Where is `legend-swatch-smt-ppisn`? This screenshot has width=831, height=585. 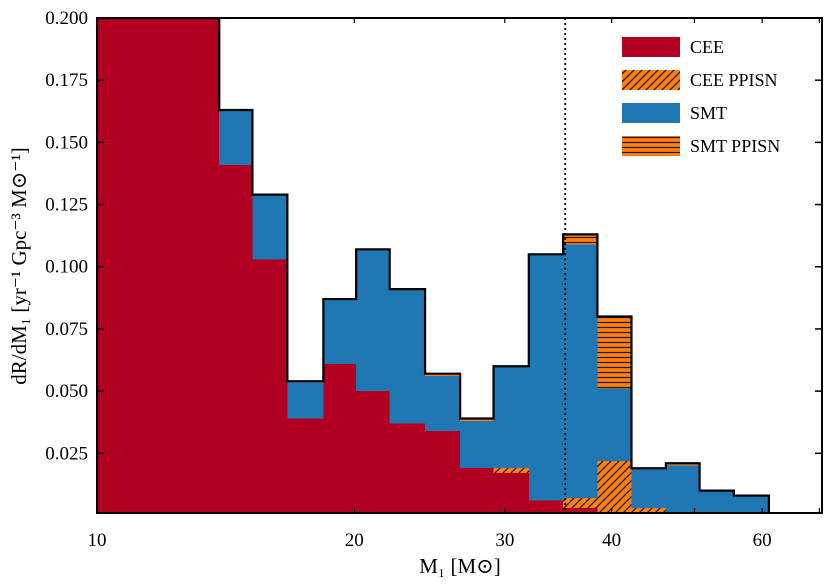 legend-swatch-smt-ppisn is located at coordinates (651, 146).